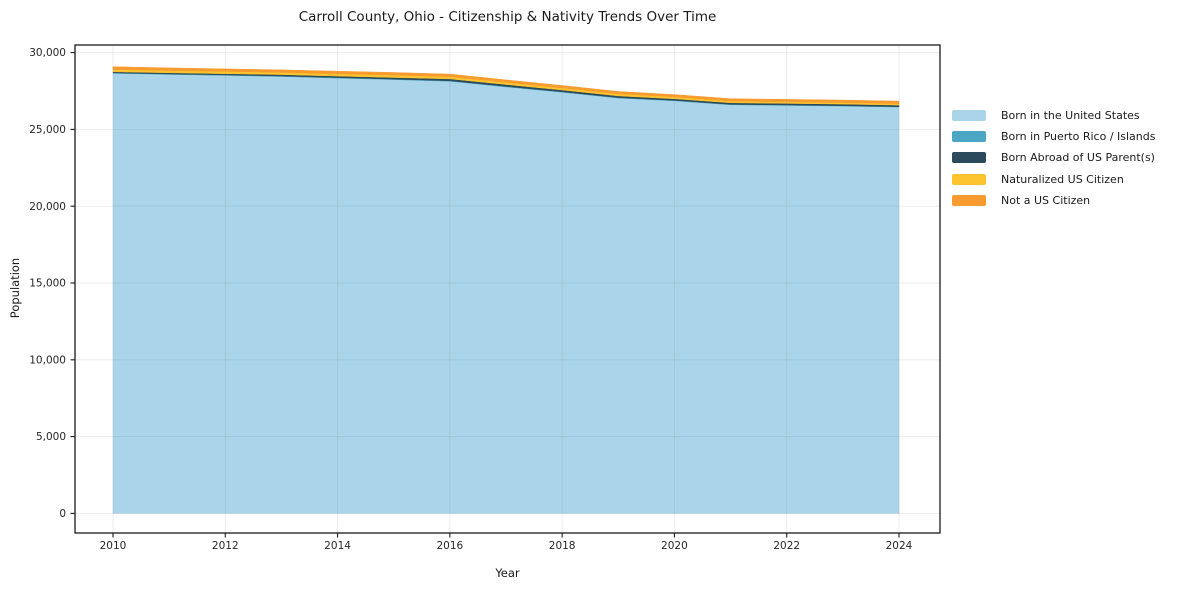 Image resolution: width=1189 pixels, height=590 pixels. I want to click on x-tick-label: 2010, so click(113, 546).